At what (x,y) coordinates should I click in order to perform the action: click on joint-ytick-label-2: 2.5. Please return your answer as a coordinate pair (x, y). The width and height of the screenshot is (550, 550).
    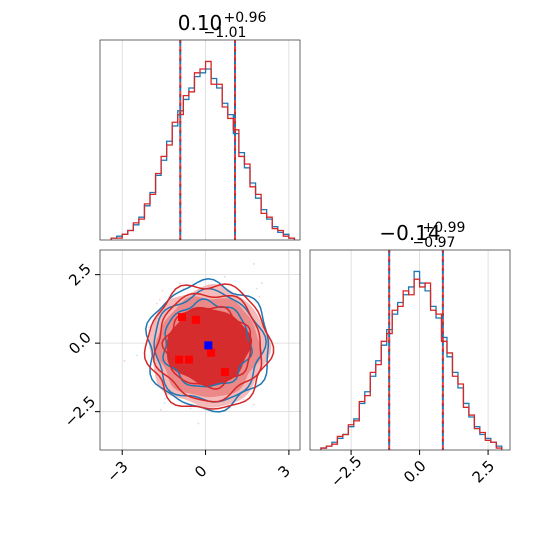
    Looking at the image, I should click on (80, 275).